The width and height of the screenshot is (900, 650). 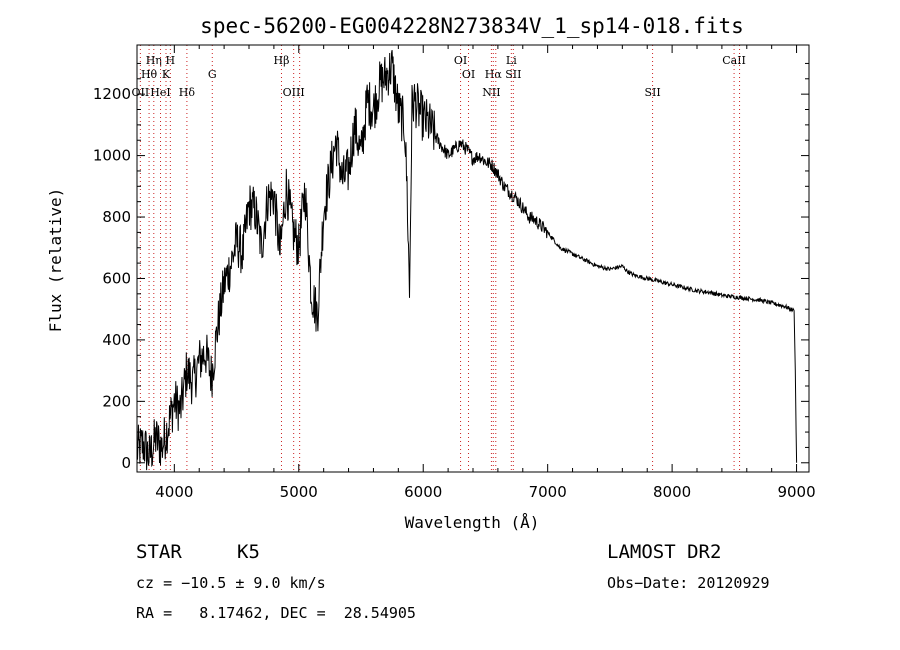 I want to click on object-subclass: K5, so click(x=248, y=552).